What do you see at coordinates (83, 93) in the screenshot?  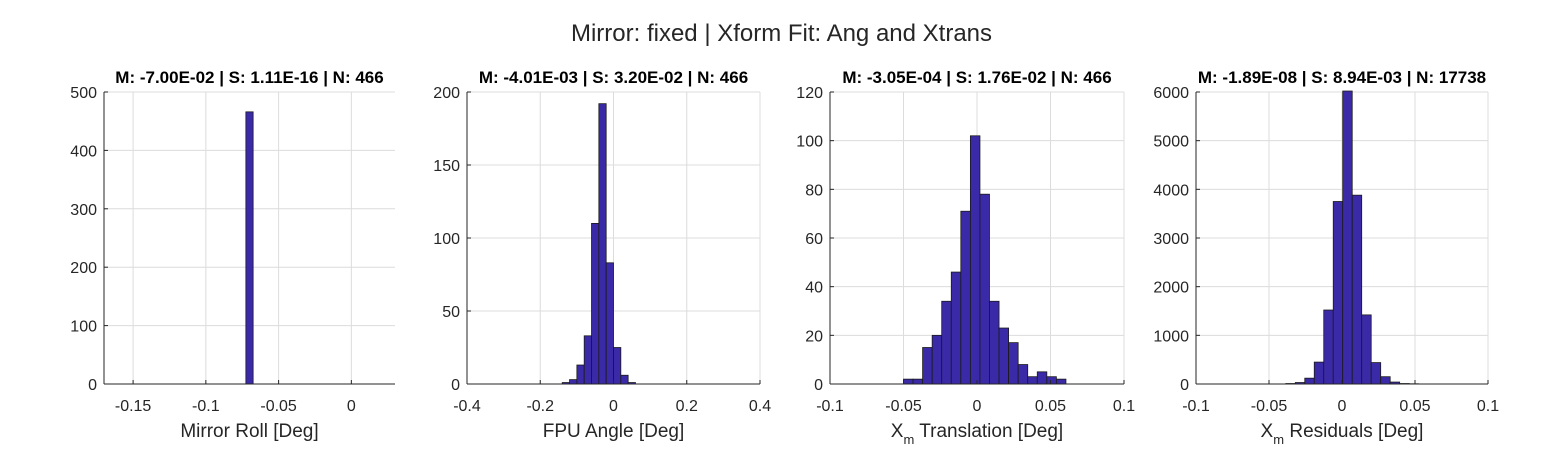 I see `y-tick-label: 500` at bounding box center [83, 93].